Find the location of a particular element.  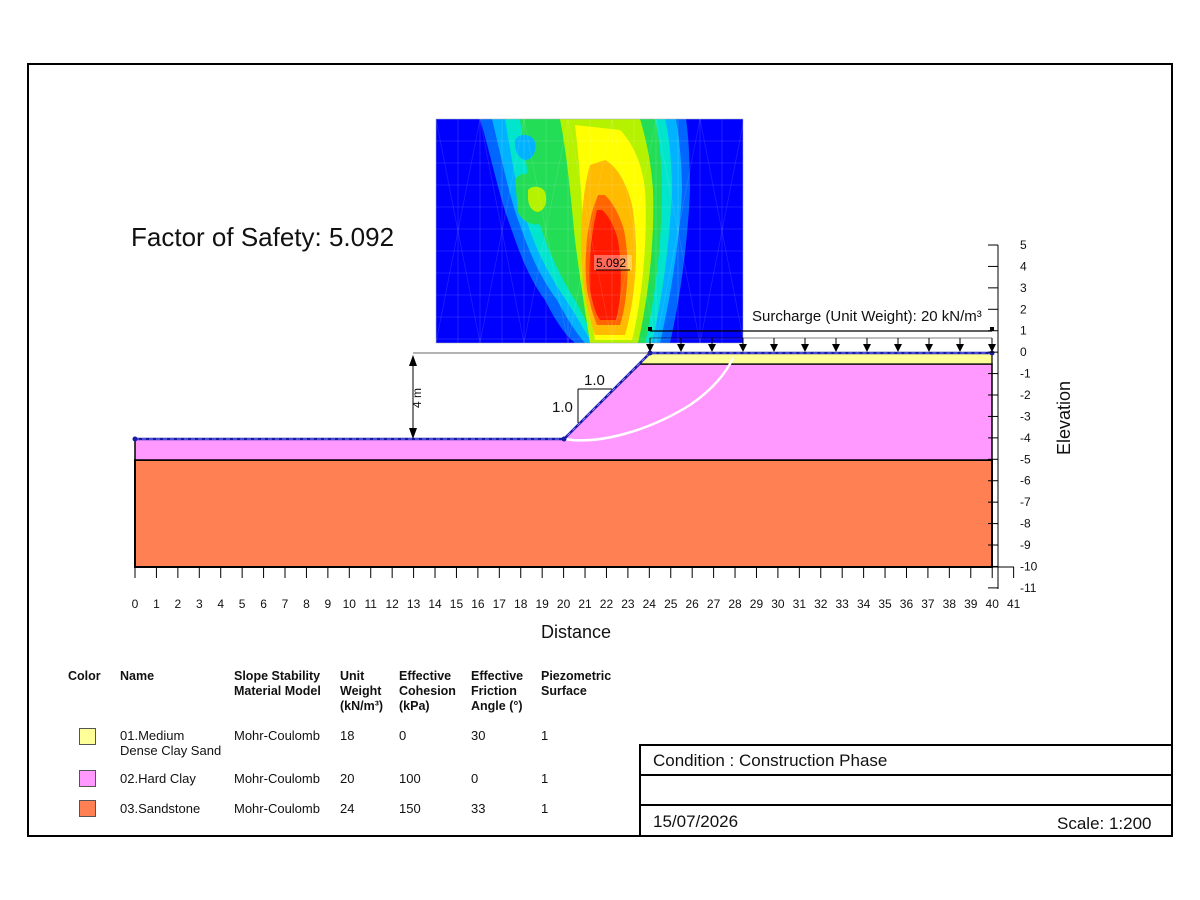

x-axis-tick-label: 11 is located at coordinates (370, 604).